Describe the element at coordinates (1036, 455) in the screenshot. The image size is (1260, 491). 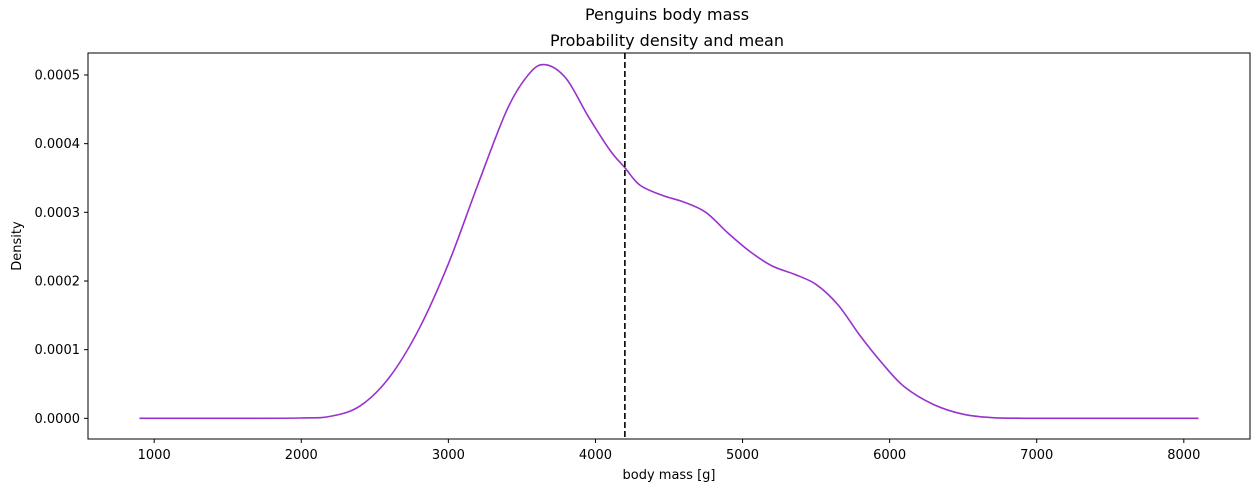
I see `x-tick-label: 7000` at that location.